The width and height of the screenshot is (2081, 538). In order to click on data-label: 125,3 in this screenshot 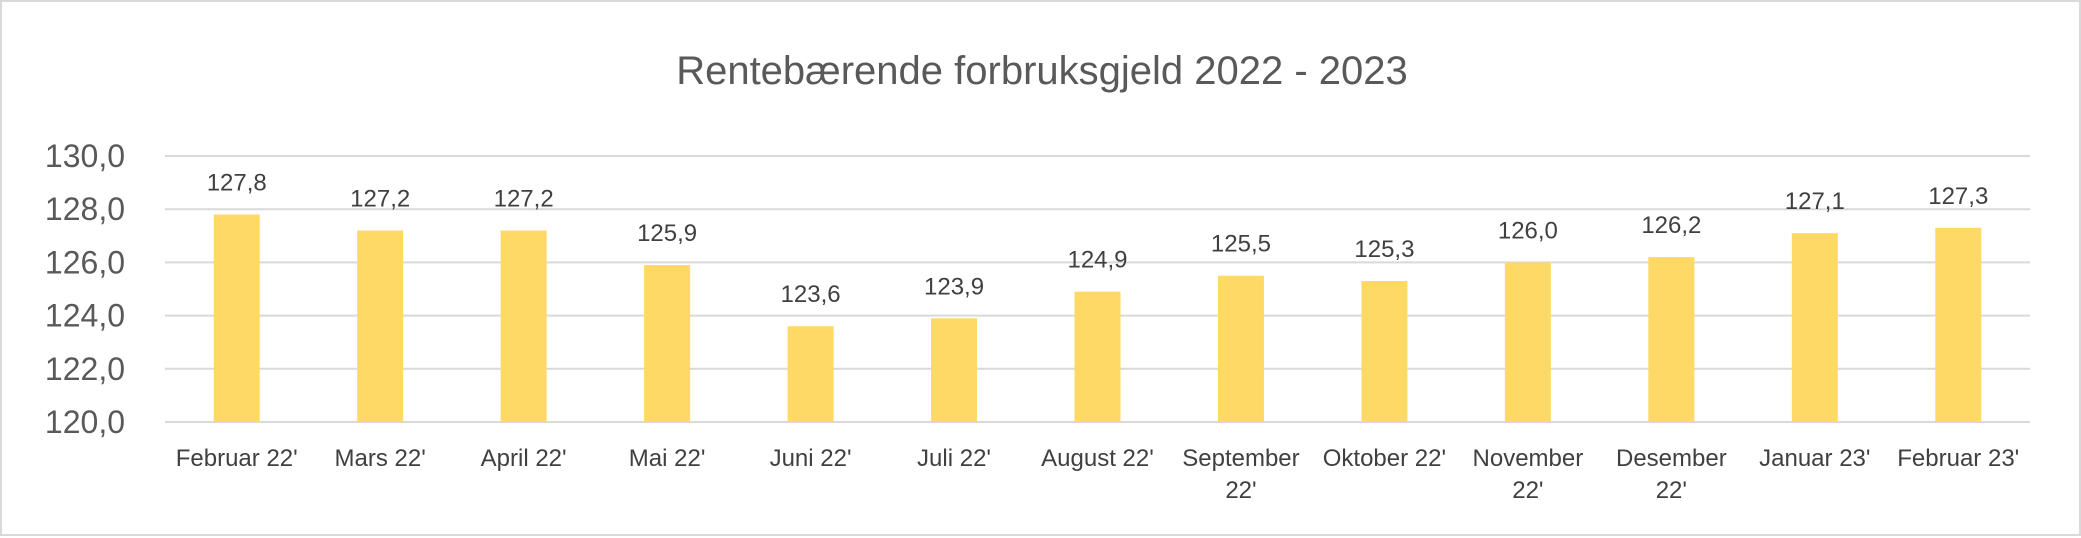, I will do `click(1384, 249)`.